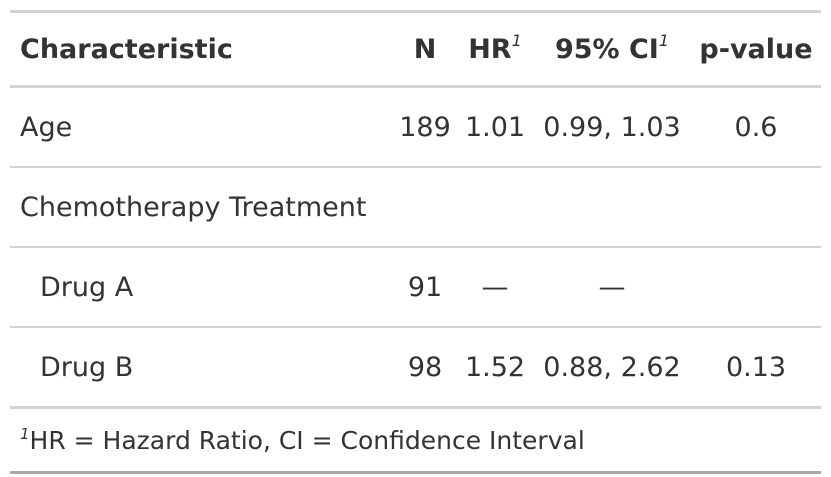 Image resolution: width=831 pixels, height=477 pixels. I want to click on header-ci: 95% CI1, so click(612, 49).